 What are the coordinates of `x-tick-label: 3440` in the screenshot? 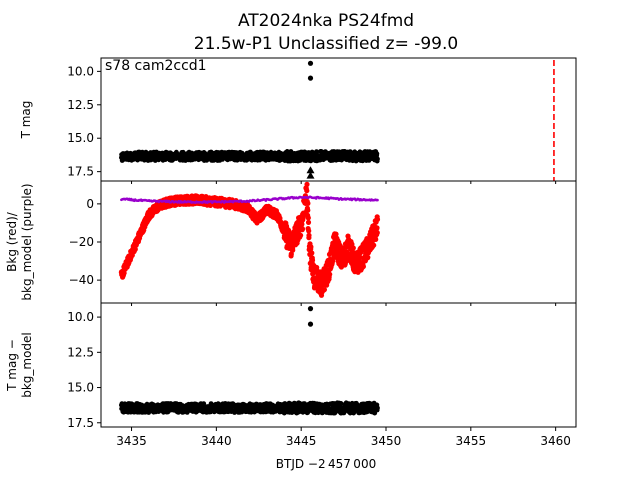 It's located at (216, 441).